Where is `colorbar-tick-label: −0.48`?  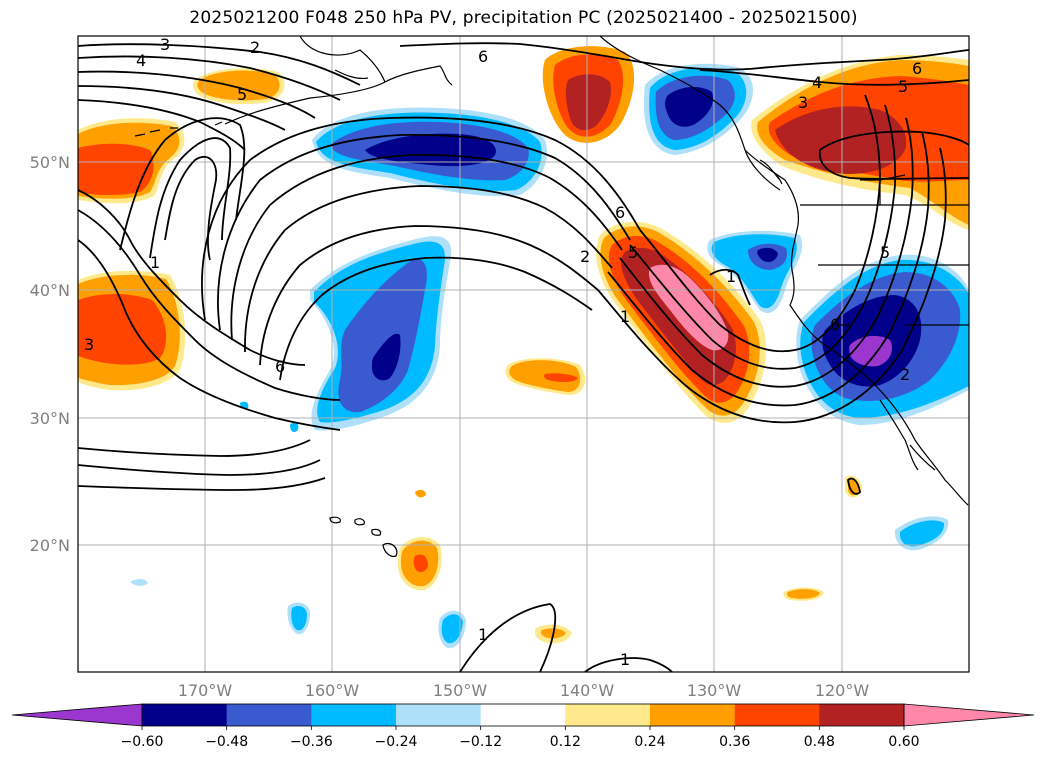 colorbar-tick-label: −0.48 is located at coordinates (226, 742).